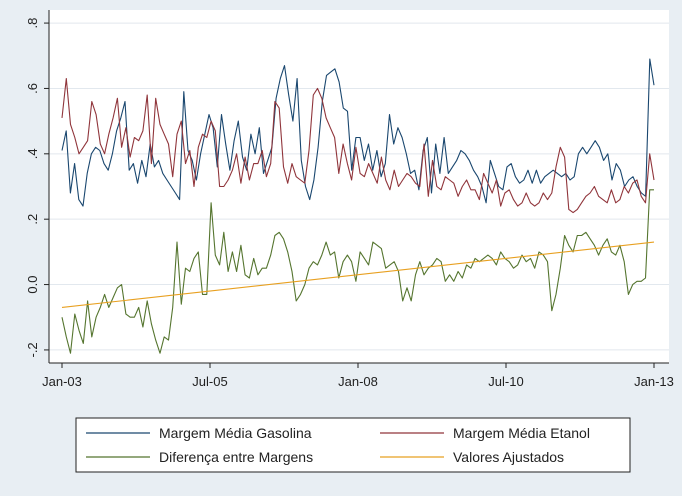 Image resolution: width=682 pixels, height=496 pixels. Describe the element at coordinates (235, 433) in the screenshot. I see `legend-label-1: Margem Média Gasolina` at that location.